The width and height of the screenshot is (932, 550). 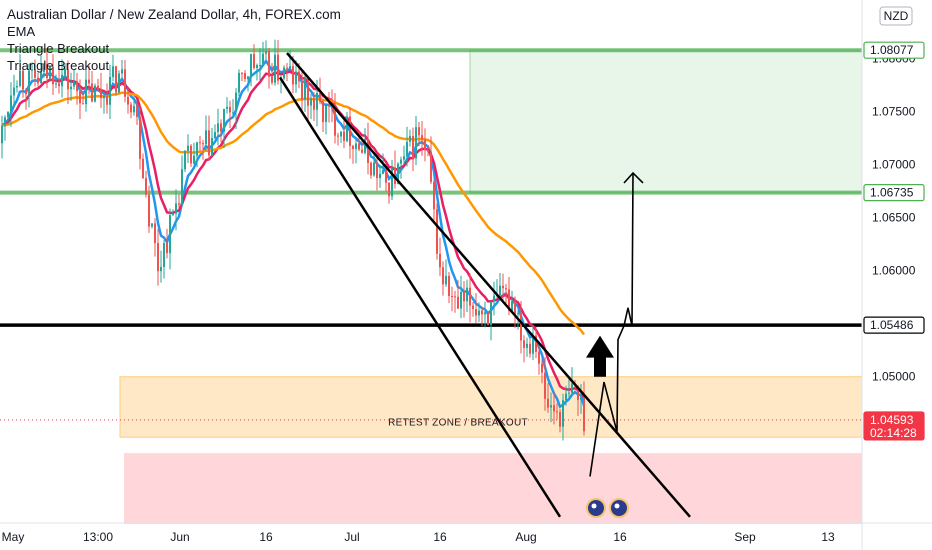 I want to click on legend-triangle-breakout-2: Triangle Breakout, so click(x=58, y=65).